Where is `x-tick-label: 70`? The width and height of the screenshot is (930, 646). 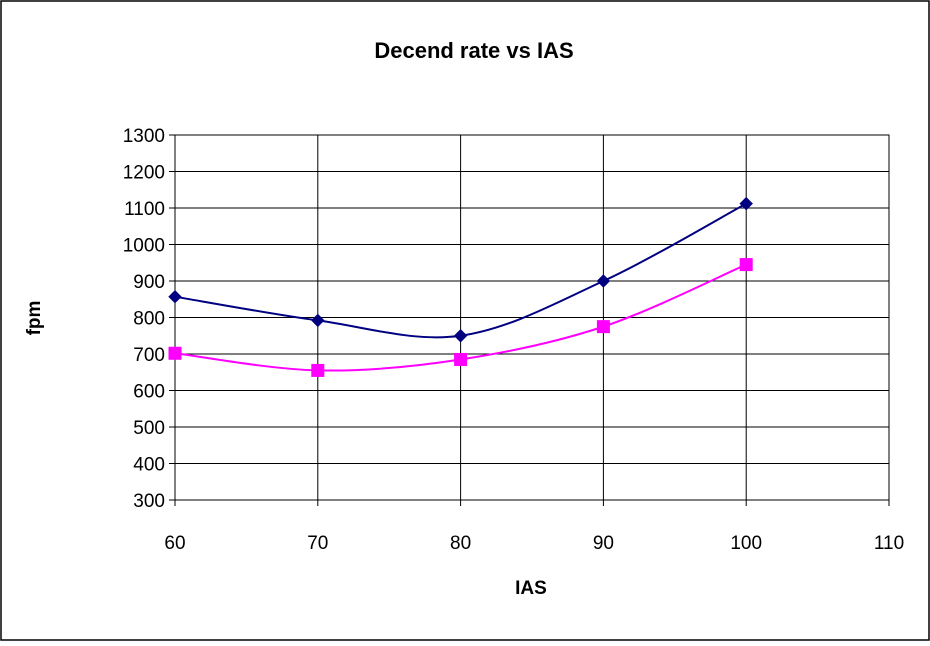
x-tick-label: 70 is located at coordinates (317, 543).